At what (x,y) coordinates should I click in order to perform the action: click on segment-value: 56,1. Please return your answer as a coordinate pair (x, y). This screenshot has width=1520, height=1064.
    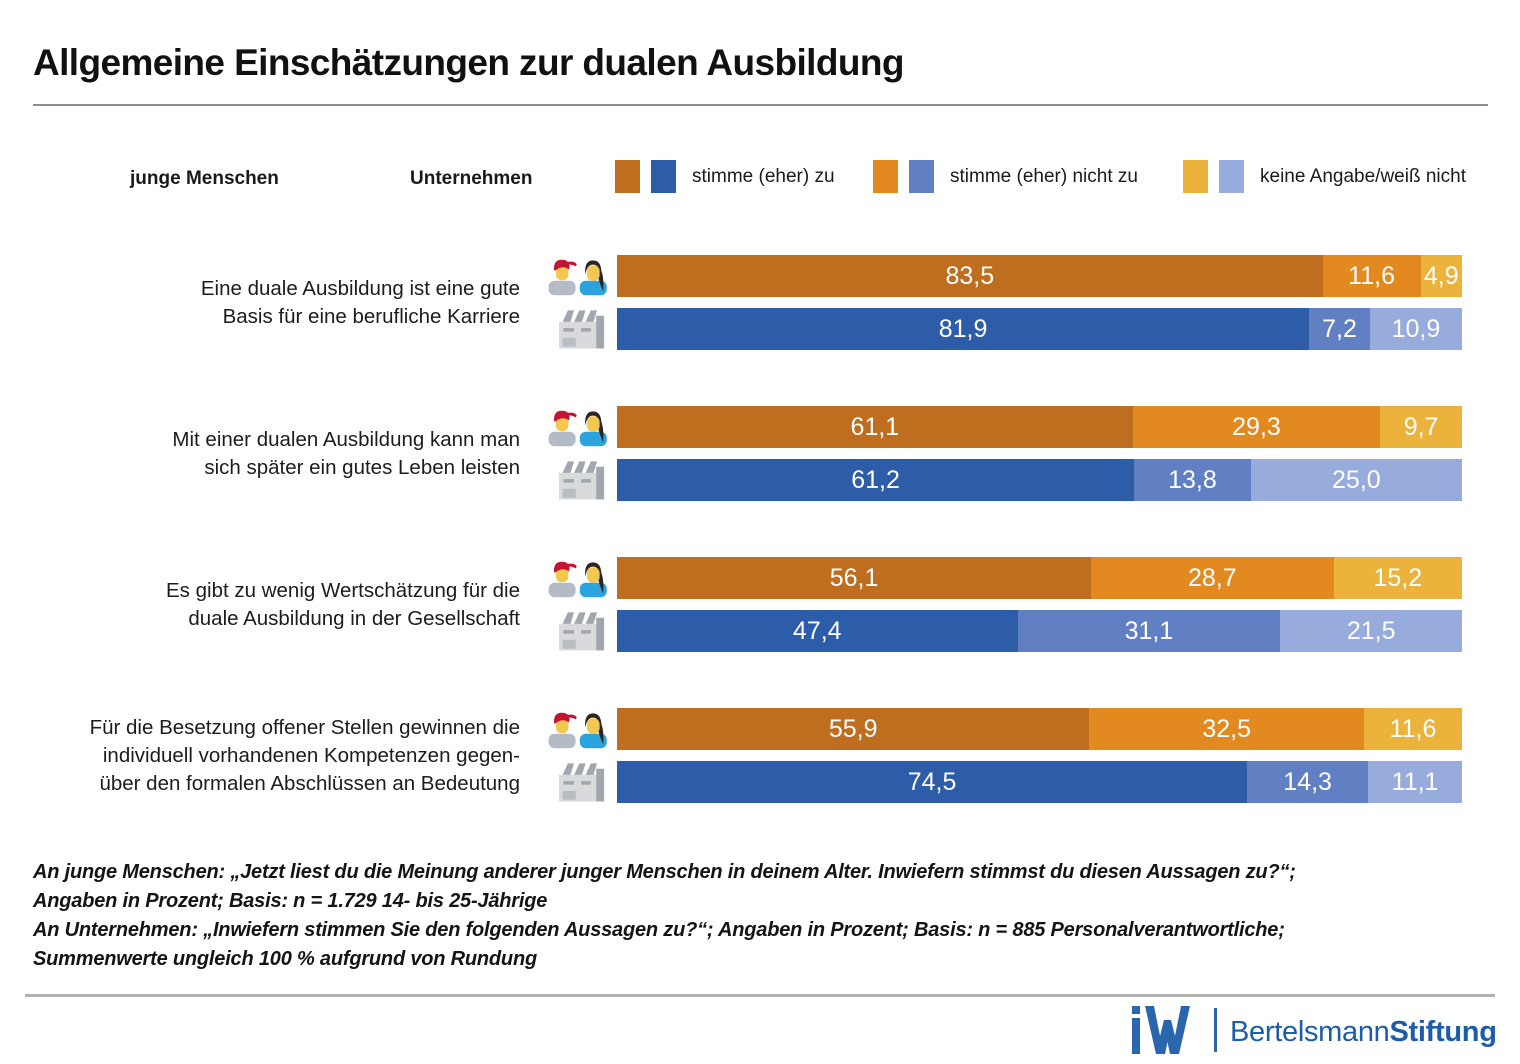
    Looking at the image, I should click on (854, 577).